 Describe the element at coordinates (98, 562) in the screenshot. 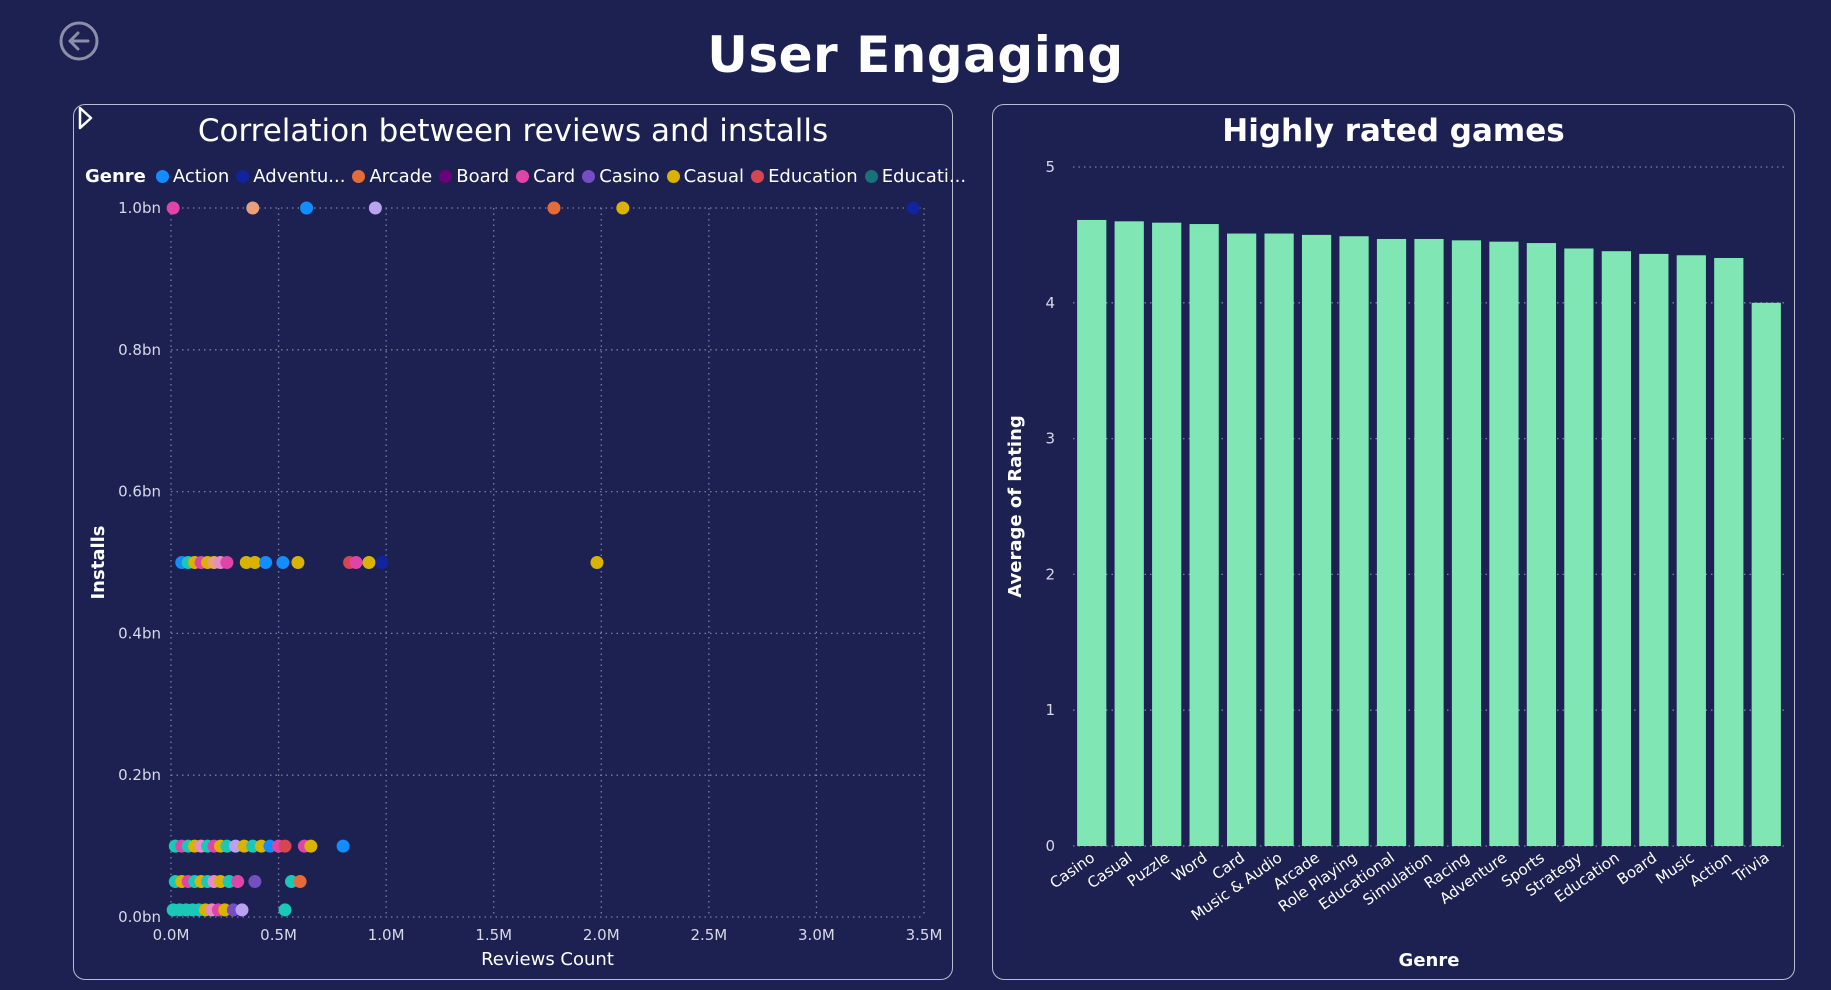

I see `y-axis-label: Installs` at that location.